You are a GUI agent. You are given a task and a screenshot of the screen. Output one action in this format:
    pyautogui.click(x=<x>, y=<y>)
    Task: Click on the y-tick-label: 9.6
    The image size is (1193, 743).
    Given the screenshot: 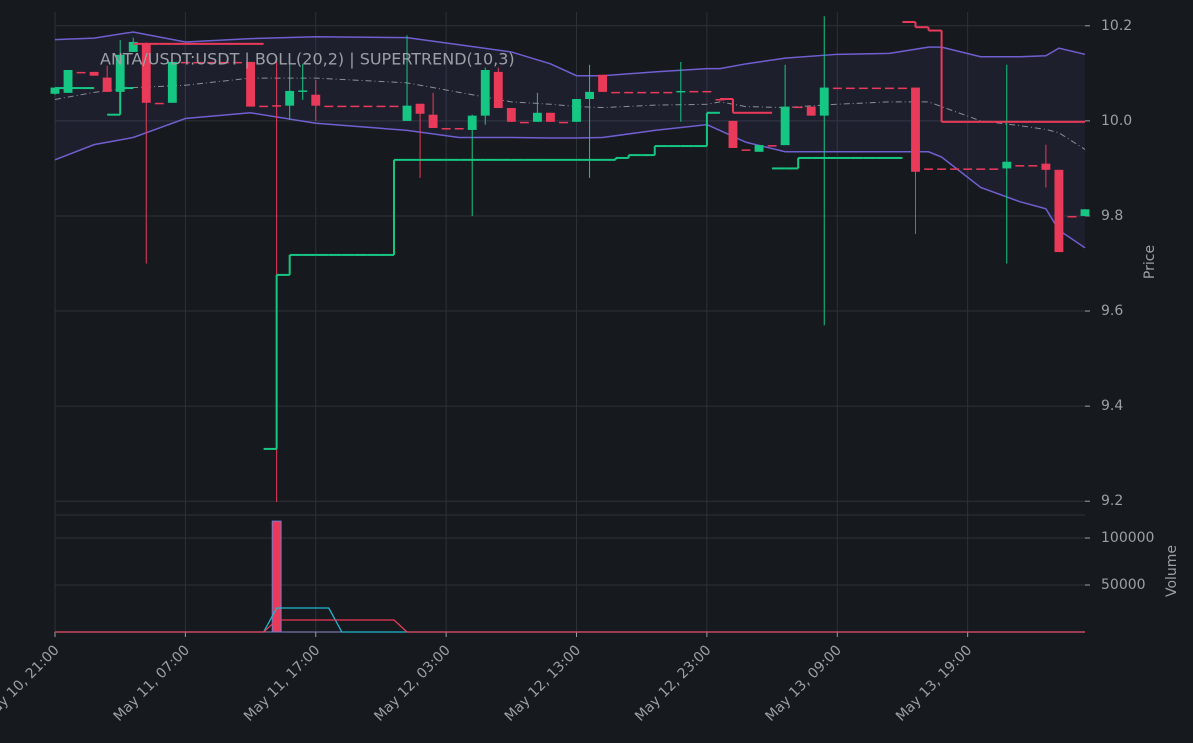 What is the action you would take?
    pyautogui.click(x=1112, y=311)
    